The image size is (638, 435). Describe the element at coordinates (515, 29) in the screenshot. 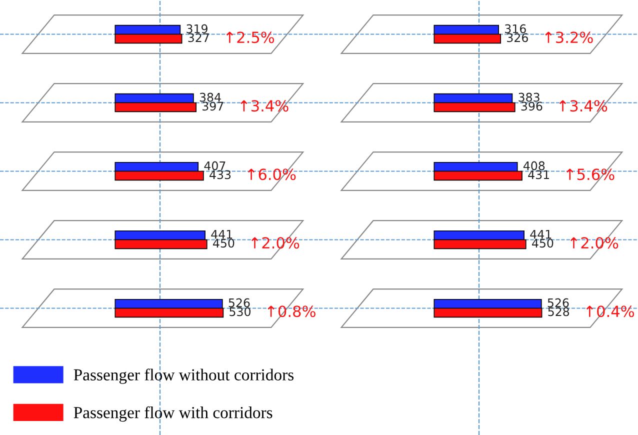

I see `data-label: 316` at that location.